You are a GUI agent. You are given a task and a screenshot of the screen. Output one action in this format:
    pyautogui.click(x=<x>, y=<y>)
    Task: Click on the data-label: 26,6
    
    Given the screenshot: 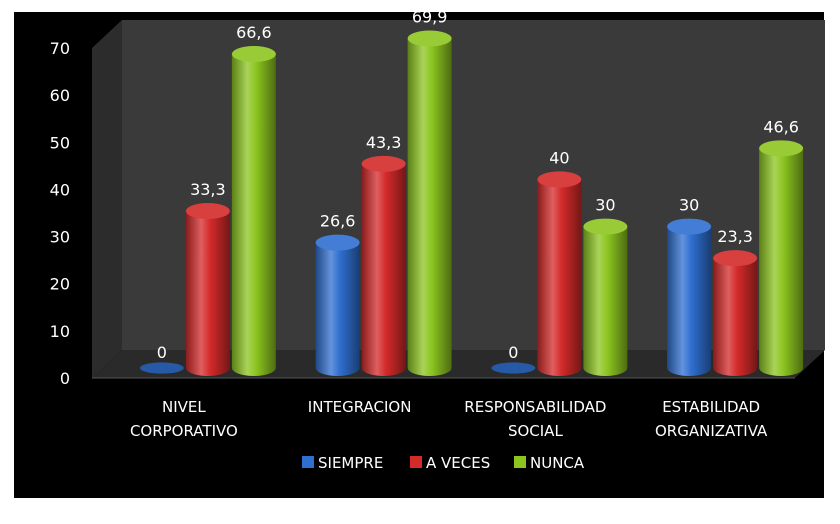 What is the action you would take?
    pyautogui.click(x=338, y=221)
    